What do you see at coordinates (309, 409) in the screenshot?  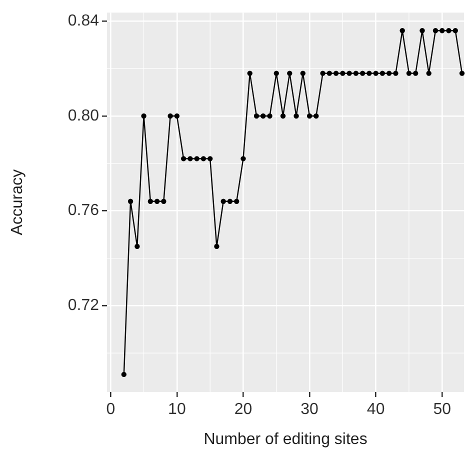 I see `x-tick-label: 30` at bounding box center [309, 409].